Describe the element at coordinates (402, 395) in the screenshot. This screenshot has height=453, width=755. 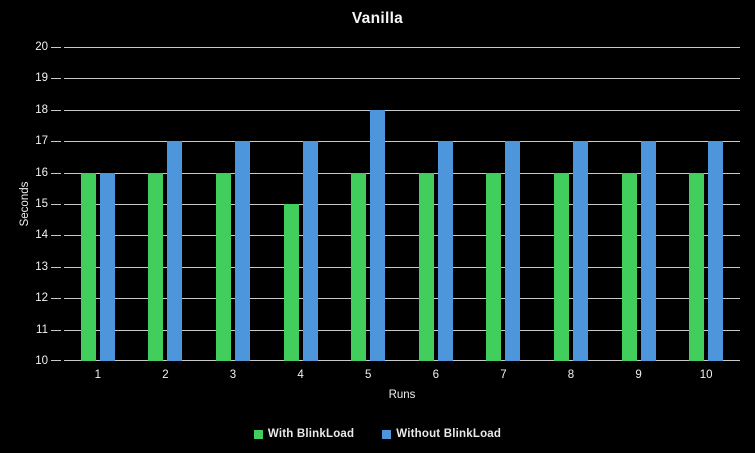
I see `x-axis-label: Runs` at that location.